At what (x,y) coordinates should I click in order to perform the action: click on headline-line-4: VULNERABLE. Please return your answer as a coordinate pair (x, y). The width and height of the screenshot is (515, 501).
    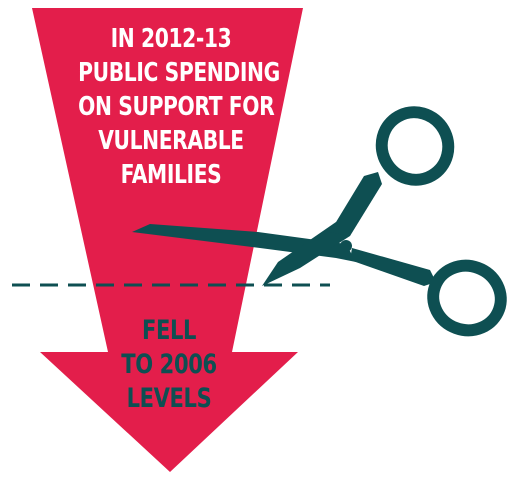
    Looking at the image, I should click on (171, 141).